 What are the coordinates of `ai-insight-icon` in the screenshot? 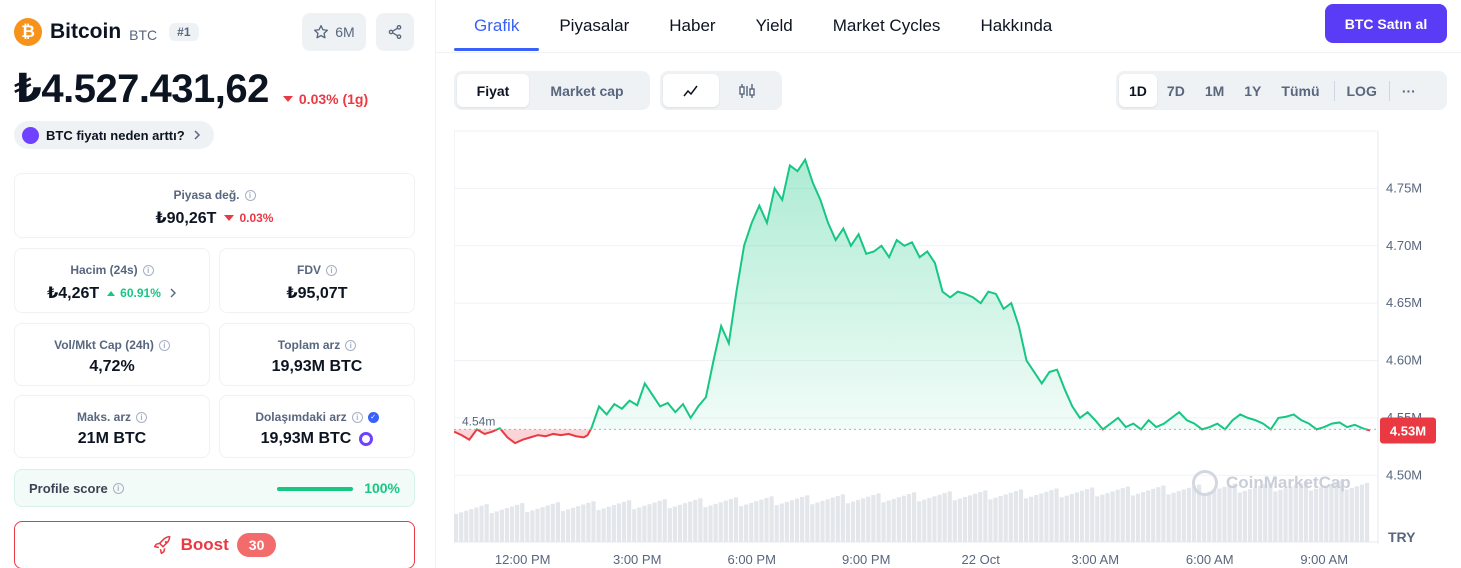 It's located at (30, 135).